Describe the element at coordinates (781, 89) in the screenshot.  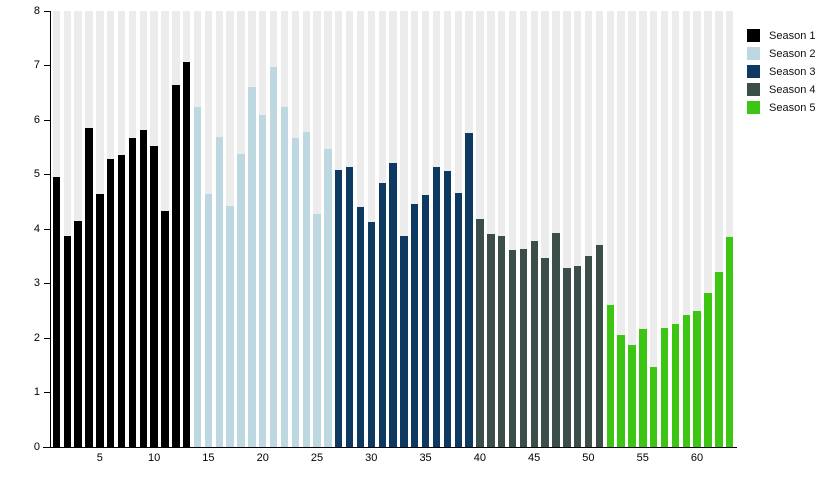
I see `legend-item-season-4: Season 4` at that location.